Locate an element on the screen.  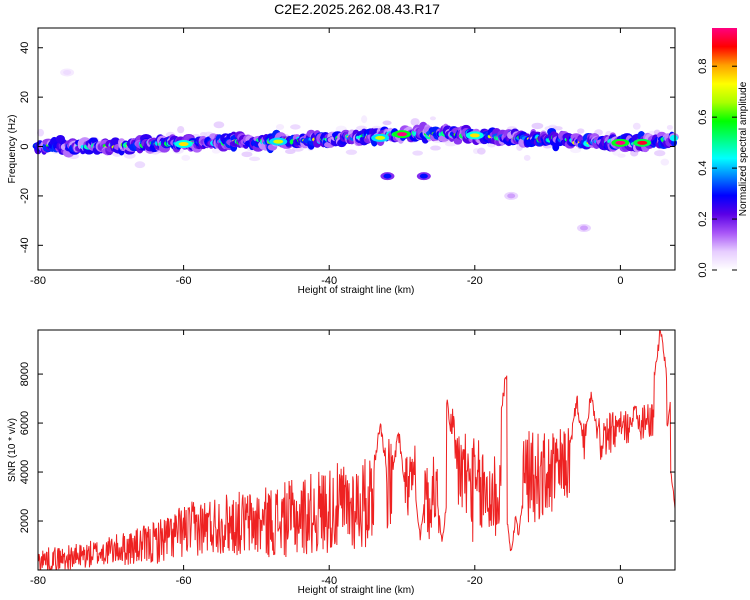
spectrogram-x-tick-label: -20 is located at coordinates (475, 281).